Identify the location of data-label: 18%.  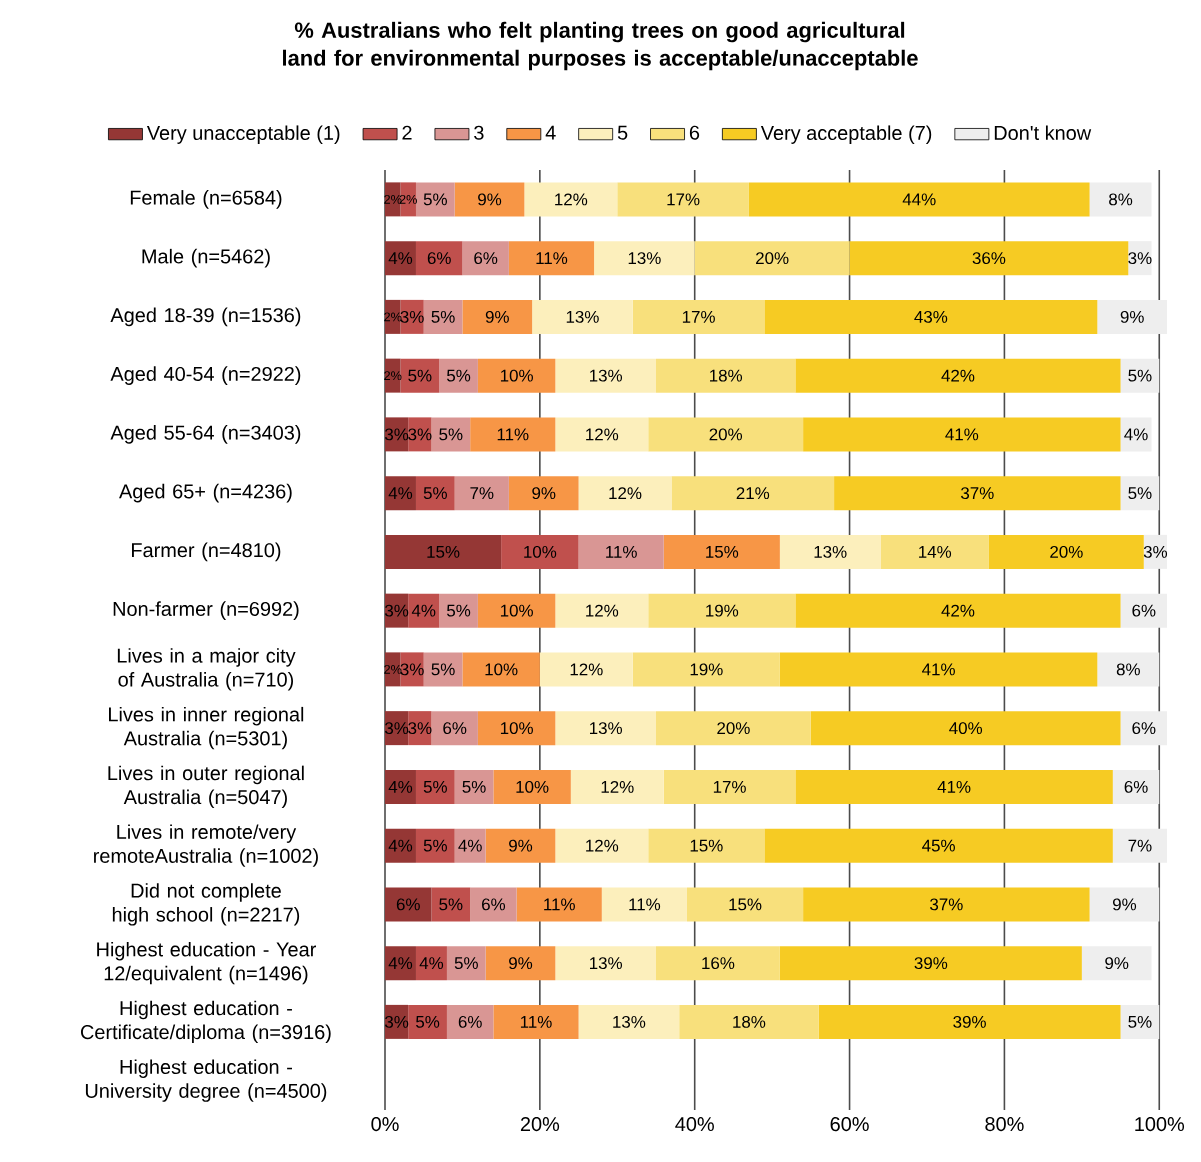
(726, 375).